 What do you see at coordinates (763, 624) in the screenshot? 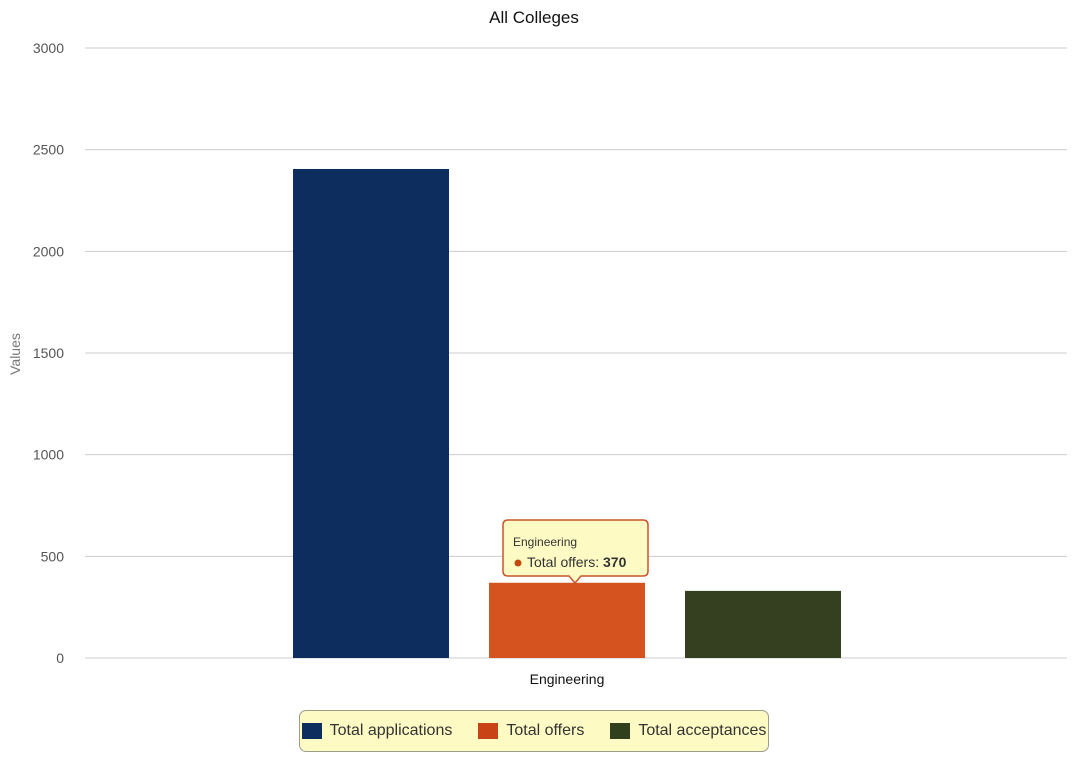
I see `bar-total-acceptances` at bounding box center [763, 624].